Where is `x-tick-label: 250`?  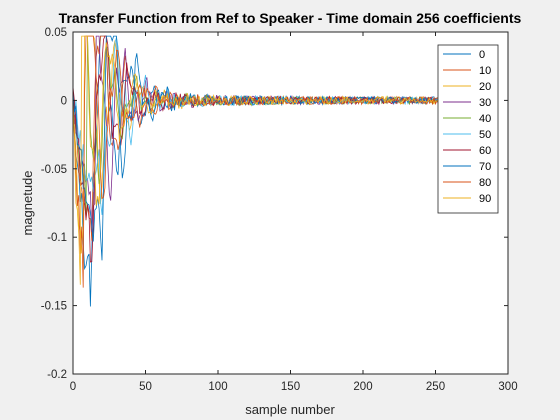 x-tick-label: 250 is located at coordinates (435, 387).